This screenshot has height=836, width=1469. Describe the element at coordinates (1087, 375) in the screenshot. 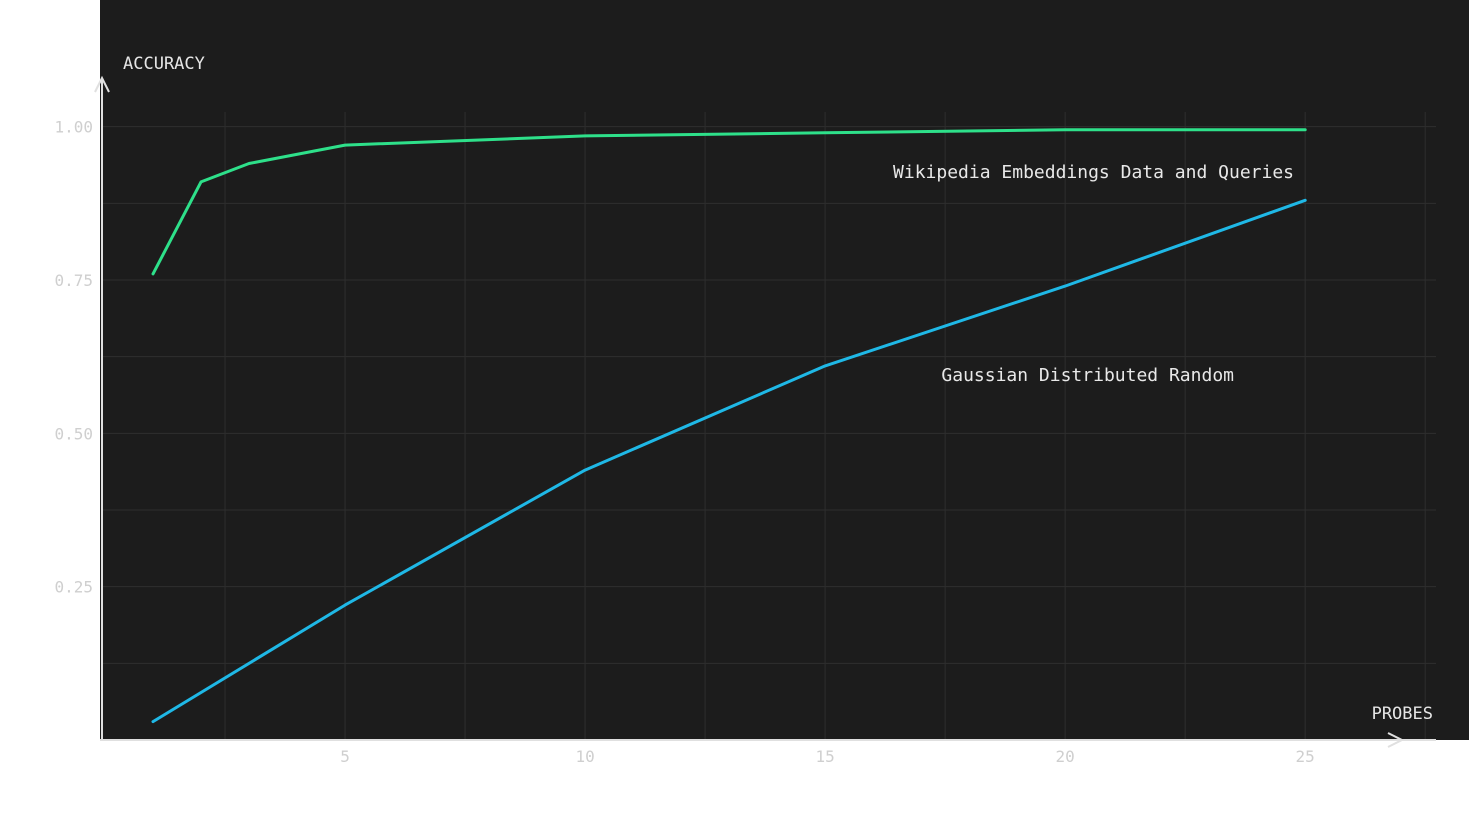

I see `series-label-2: Gaussian Distributed Random` at that location.